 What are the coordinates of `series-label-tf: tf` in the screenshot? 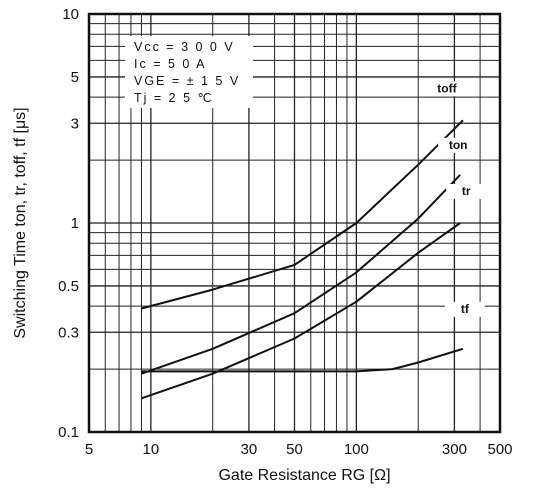 It's located at (465, 309).